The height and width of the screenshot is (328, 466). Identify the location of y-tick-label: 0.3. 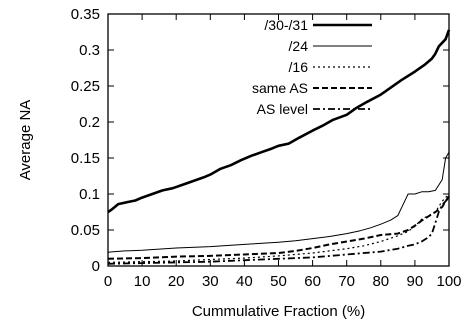
(89, 50).